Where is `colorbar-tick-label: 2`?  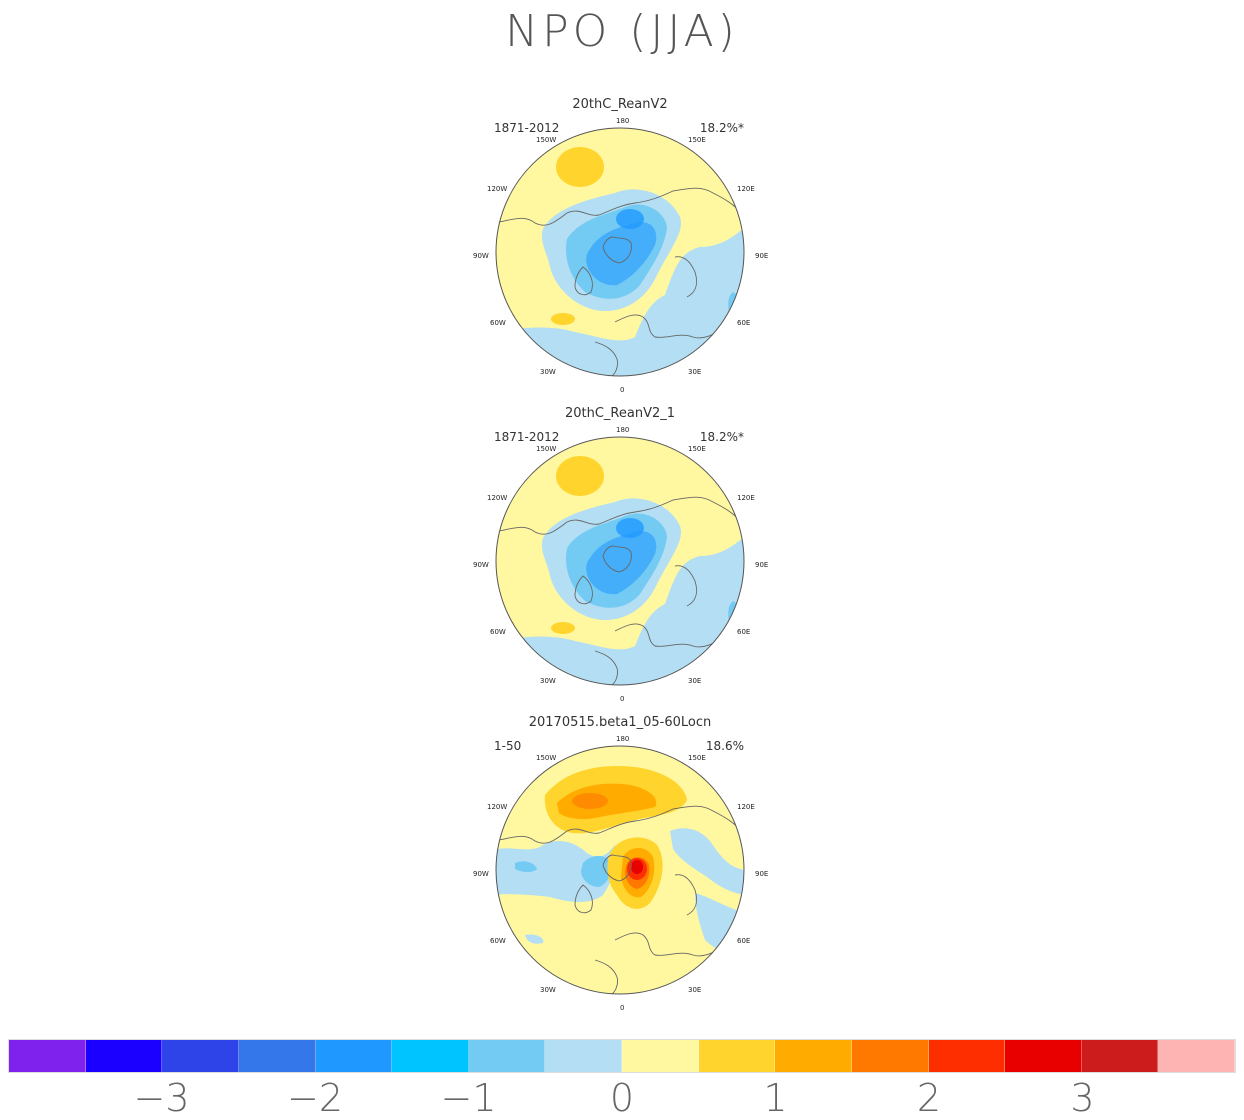
colorbar-tick-label: 2 is located at coordinates (929, 1098).